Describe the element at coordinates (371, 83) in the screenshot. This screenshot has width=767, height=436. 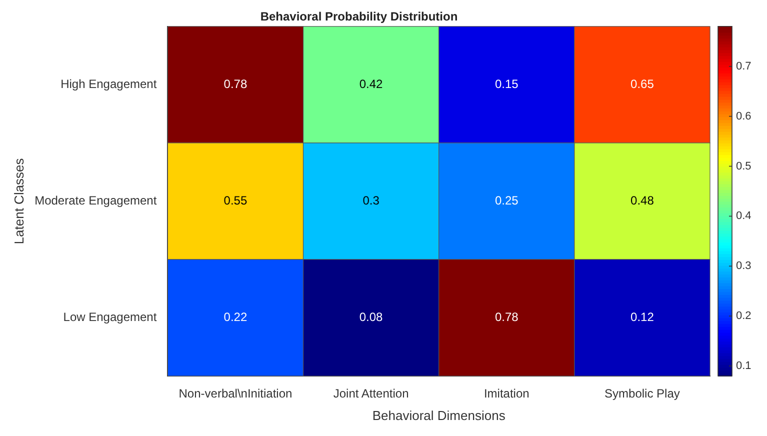
I see `data-label: 0.42` at that location.